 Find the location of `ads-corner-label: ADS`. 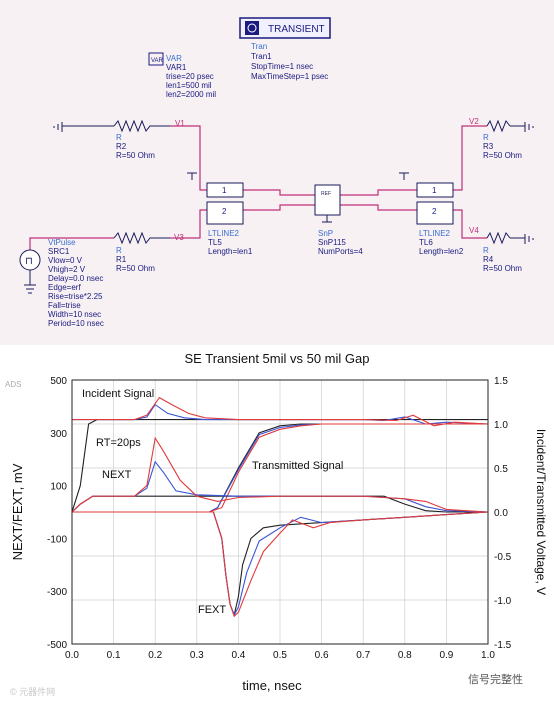

ads-corner-label: ADS is located at coordinates (13, 384).